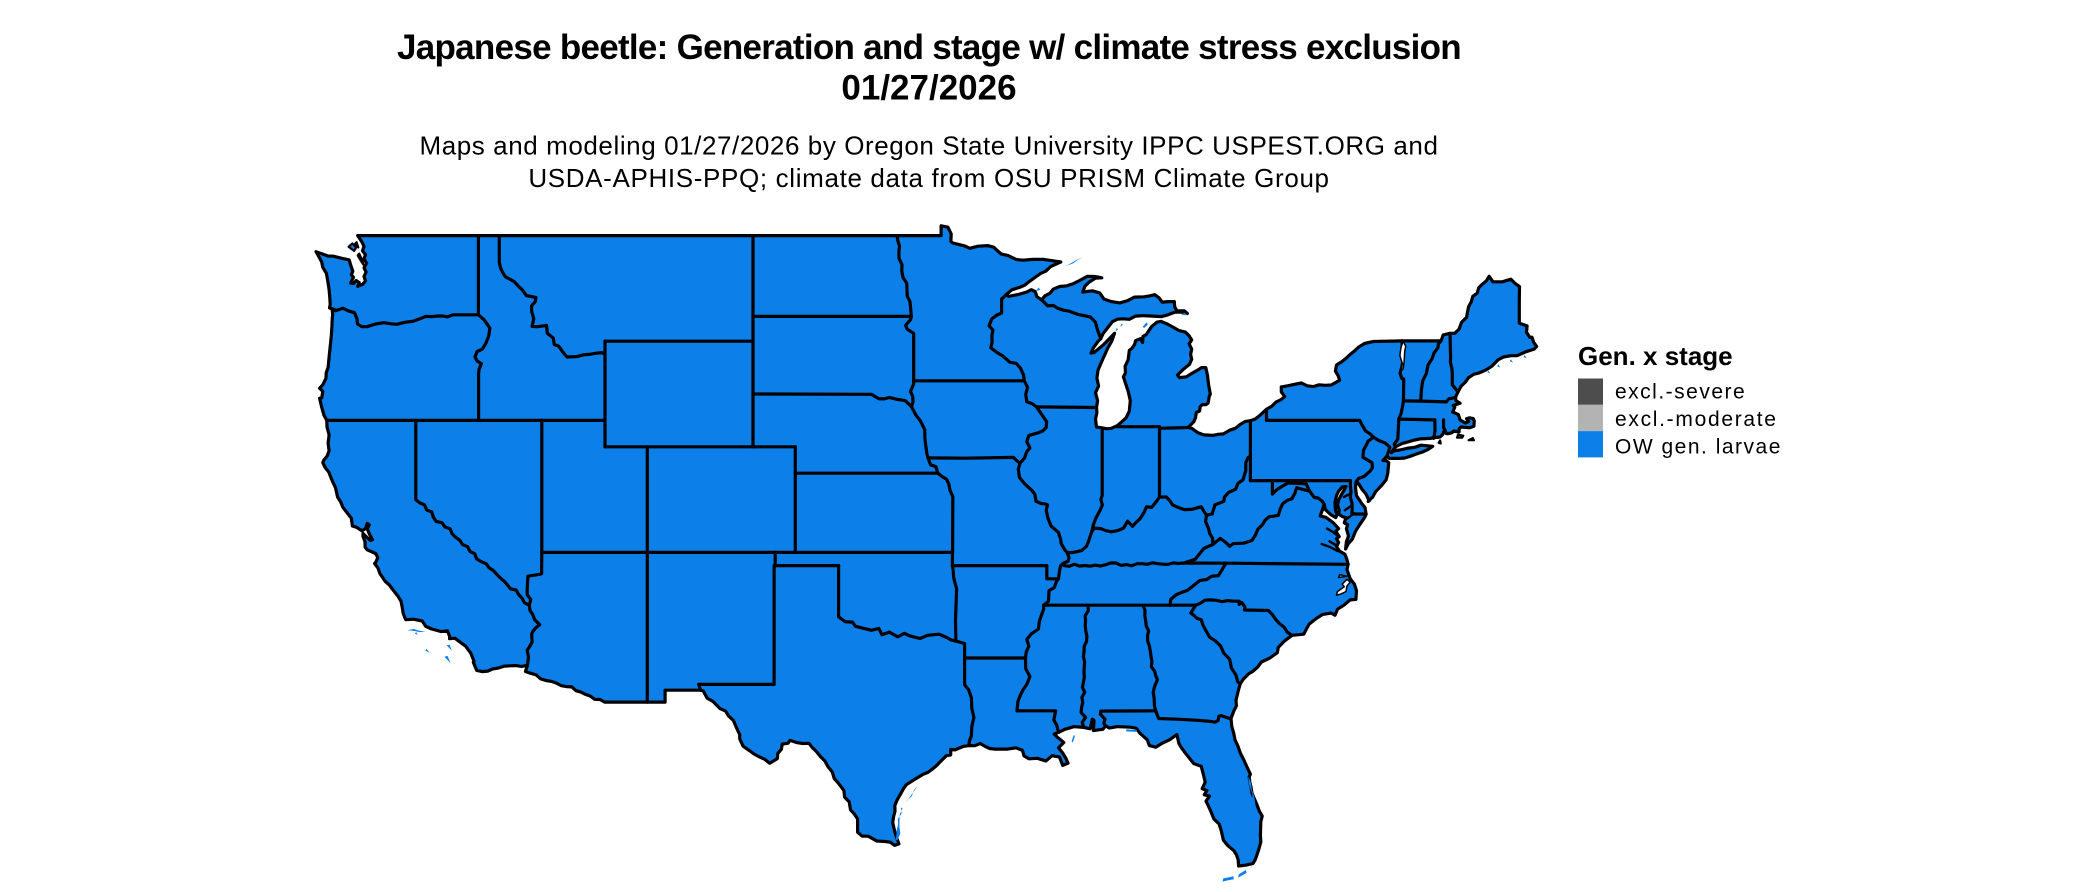 The height and width of the screenshot is (892, 2100). Describe the element at coordinates (1696, 419) in the screenshot. I see `svg-text: excl.-moderate` at that location.